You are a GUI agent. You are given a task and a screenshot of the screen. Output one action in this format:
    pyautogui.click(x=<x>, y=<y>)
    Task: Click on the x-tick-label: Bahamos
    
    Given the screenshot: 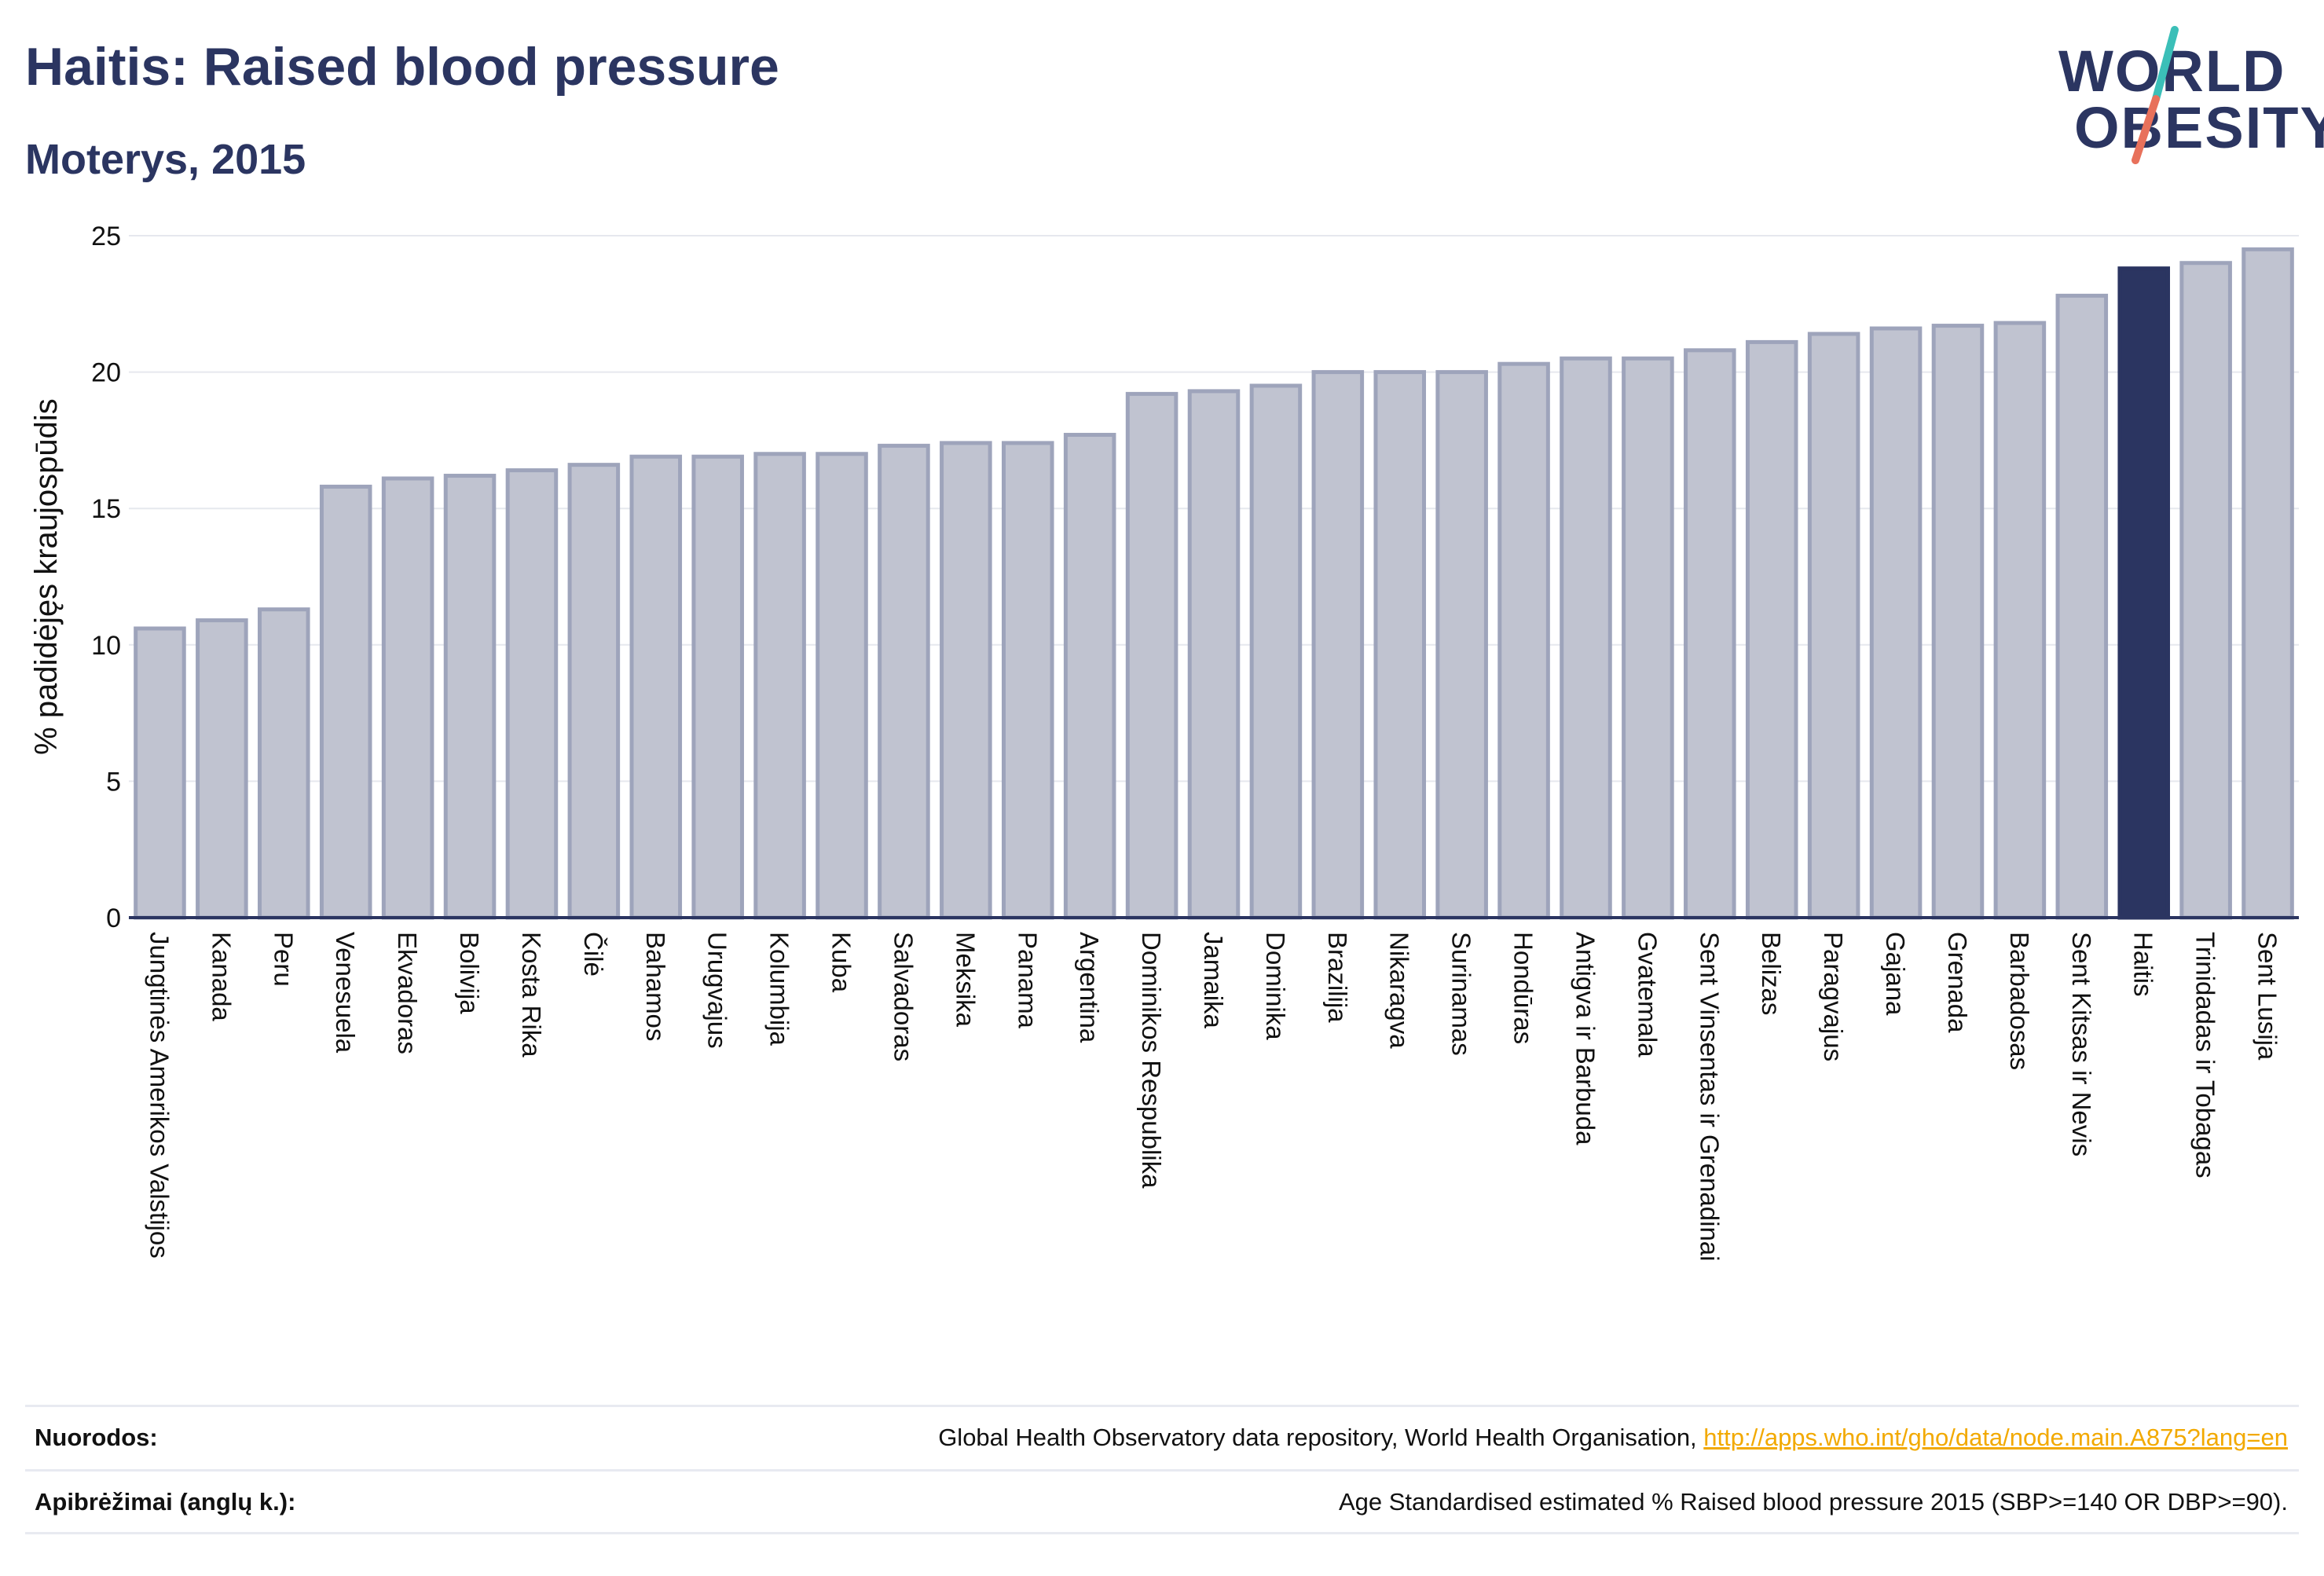 What is the action you would take?
    pyautogui.click(x=655, y=986)
    